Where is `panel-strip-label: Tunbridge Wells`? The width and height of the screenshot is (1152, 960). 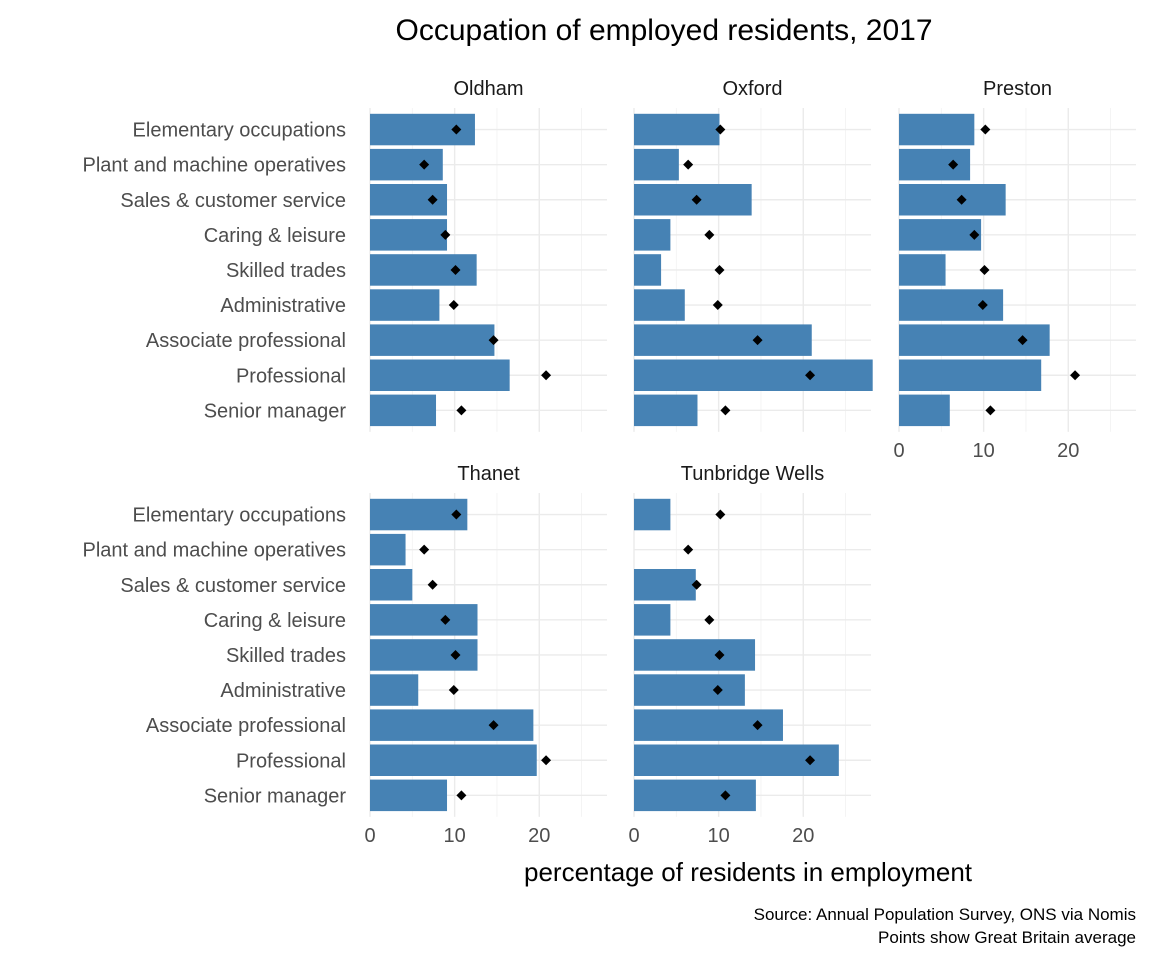
panel-strip-label: Tunbridge Wells is located at coordinates (752, 474).